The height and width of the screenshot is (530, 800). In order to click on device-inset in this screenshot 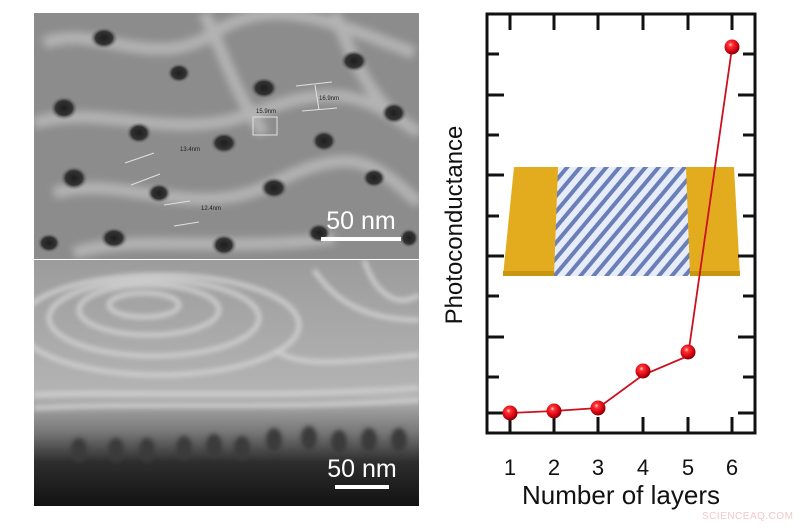, I will do `click(621, 221)`.